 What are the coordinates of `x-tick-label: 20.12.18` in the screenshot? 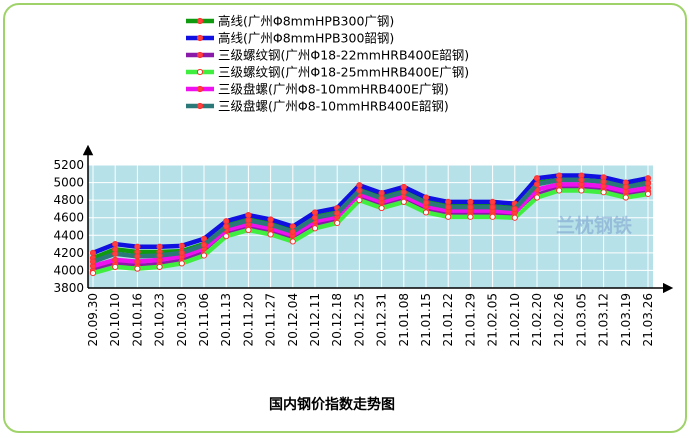 It's located at (337, 319).